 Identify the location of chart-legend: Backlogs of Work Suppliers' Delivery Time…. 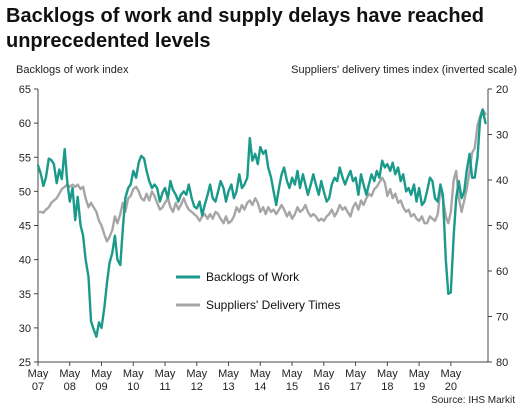
(258, 291).